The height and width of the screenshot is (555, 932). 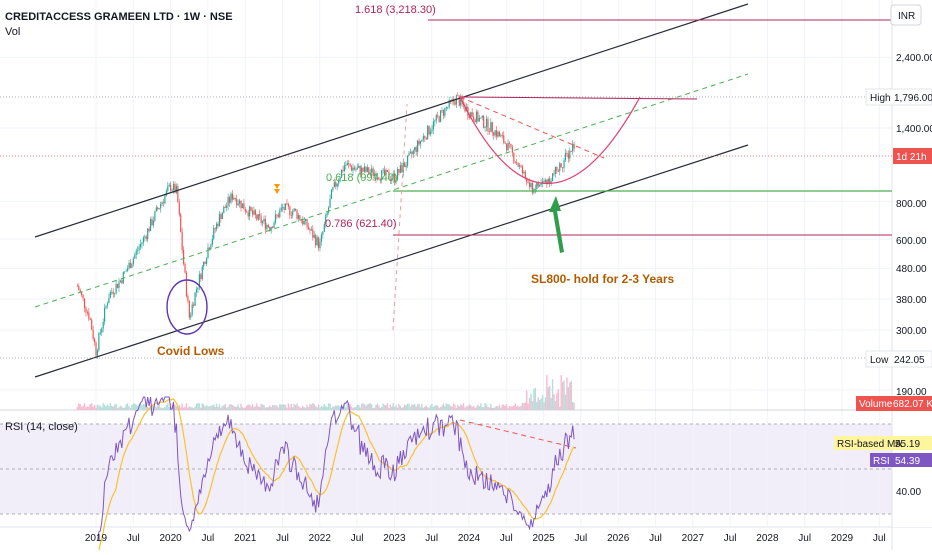 What do you see at coordinates (187, 307) in the screenshot?
I see `covid-lows-circle` at bounding box center [187, 307].